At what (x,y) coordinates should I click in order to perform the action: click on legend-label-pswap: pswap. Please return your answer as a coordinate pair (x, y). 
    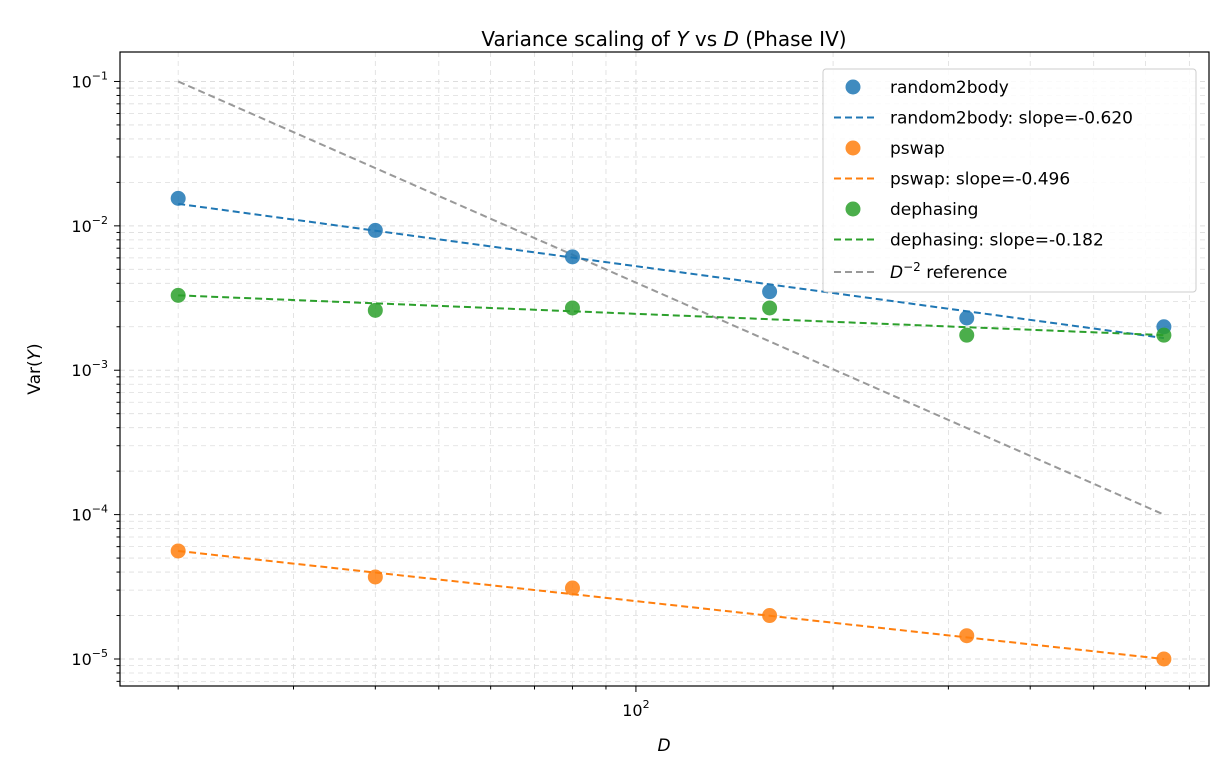
    Looking at the image, I should click on (917, 149).